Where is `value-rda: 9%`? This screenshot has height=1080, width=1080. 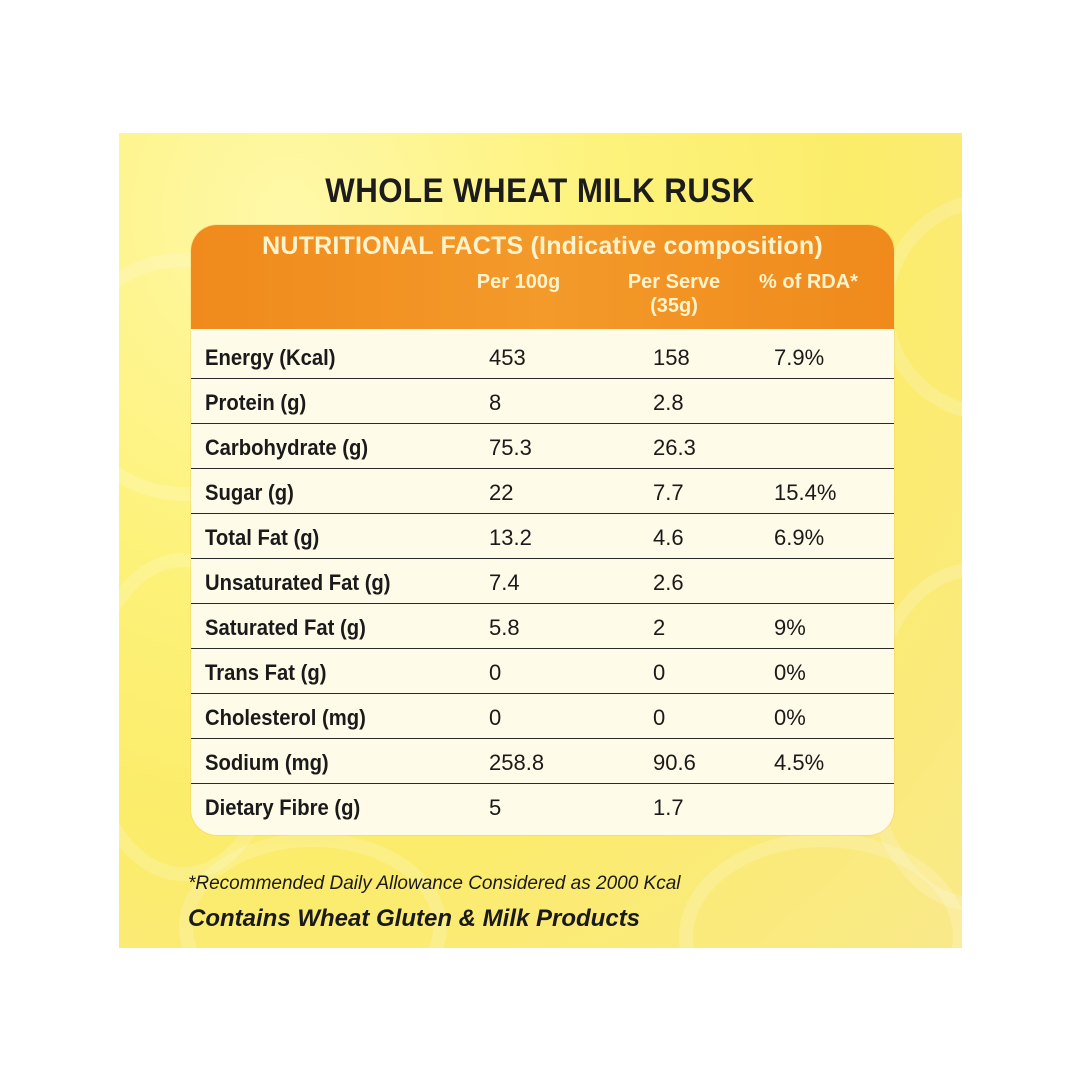 value-rda: 9% is located at coordinates (790, 627).